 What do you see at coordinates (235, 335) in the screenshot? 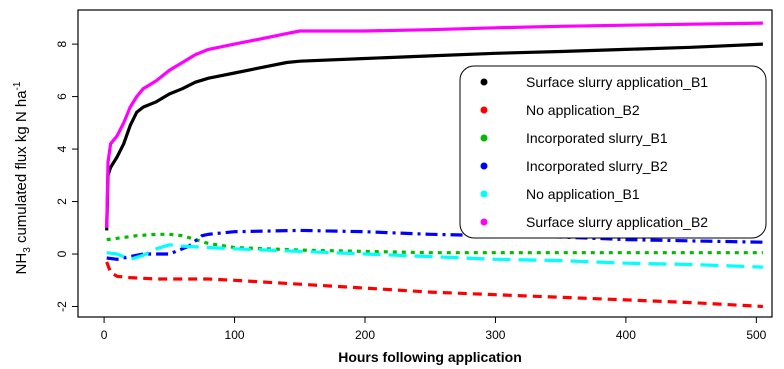
I see `x-tick-label: 100` at bounding box center [235, 335].